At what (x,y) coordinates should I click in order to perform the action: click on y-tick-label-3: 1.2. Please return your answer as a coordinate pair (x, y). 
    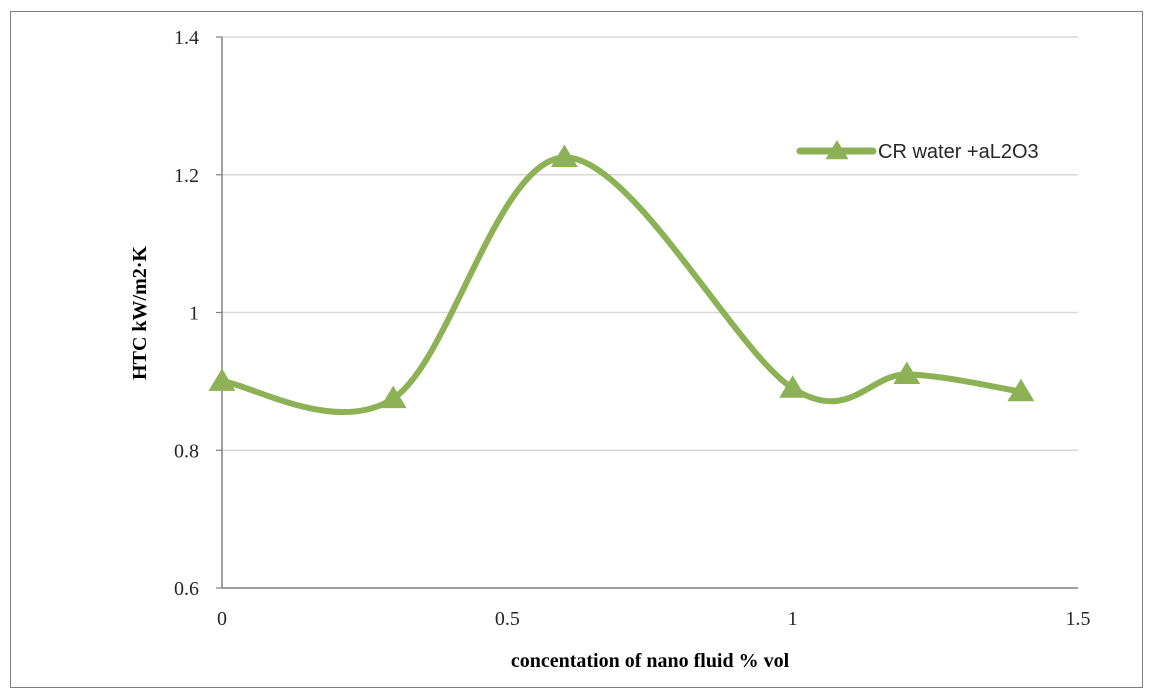
    Looking at the image, I should click on (186, 176).